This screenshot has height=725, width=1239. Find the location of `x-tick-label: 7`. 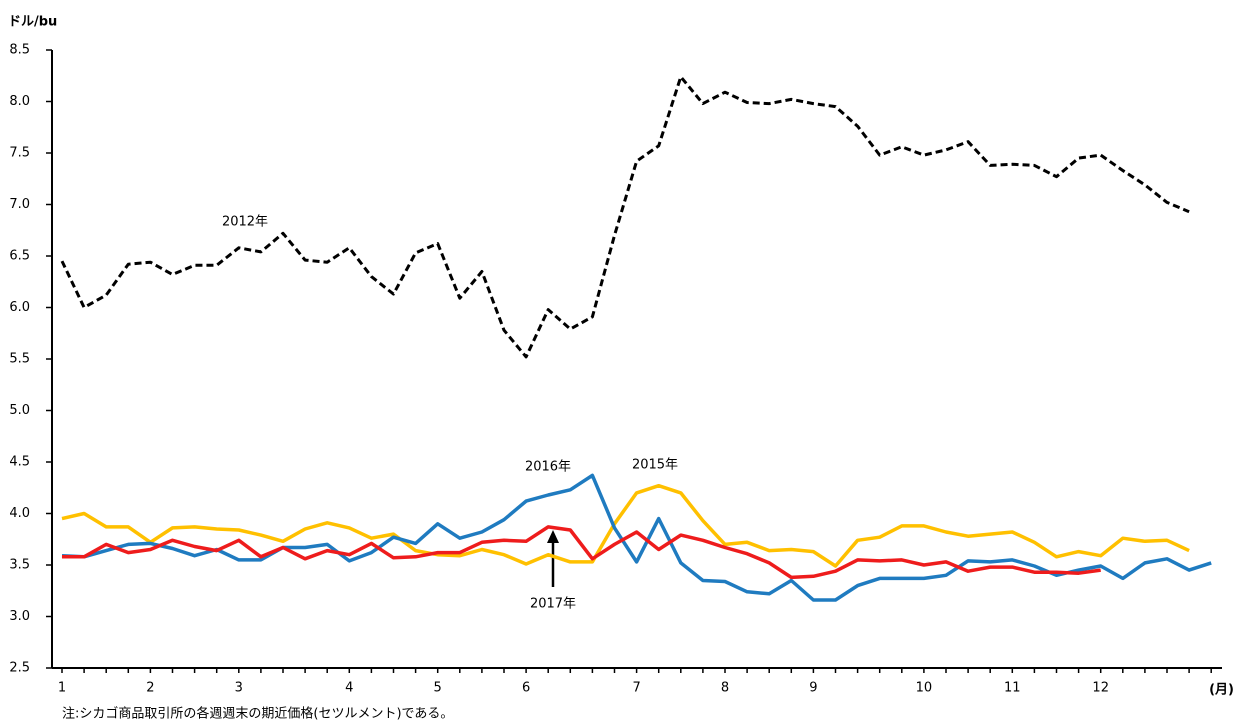

x-tick-label: 7 is located at coordinates (636, 688).